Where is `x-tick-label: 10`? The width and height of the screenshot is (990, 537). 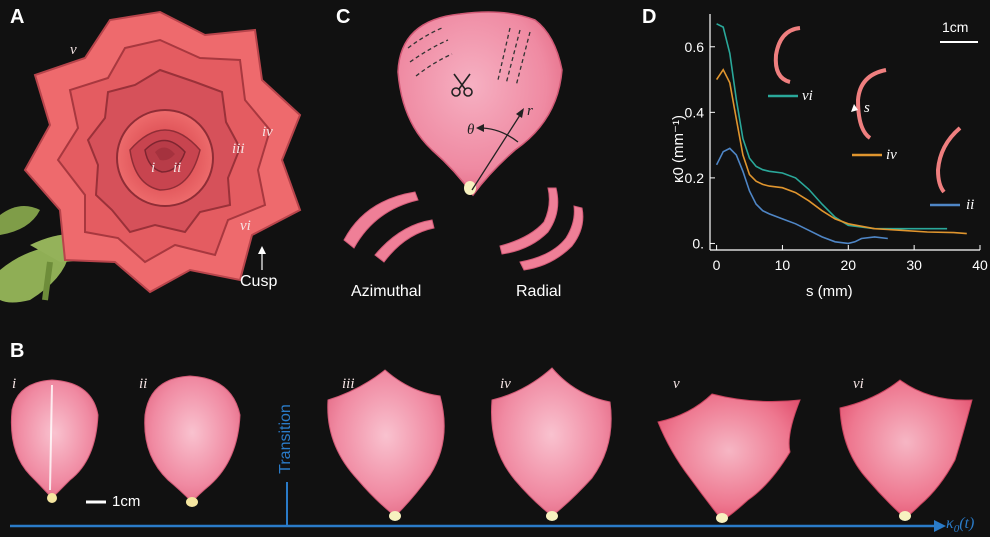
x-tick-label: 10 is located at coordinates (783, 265).